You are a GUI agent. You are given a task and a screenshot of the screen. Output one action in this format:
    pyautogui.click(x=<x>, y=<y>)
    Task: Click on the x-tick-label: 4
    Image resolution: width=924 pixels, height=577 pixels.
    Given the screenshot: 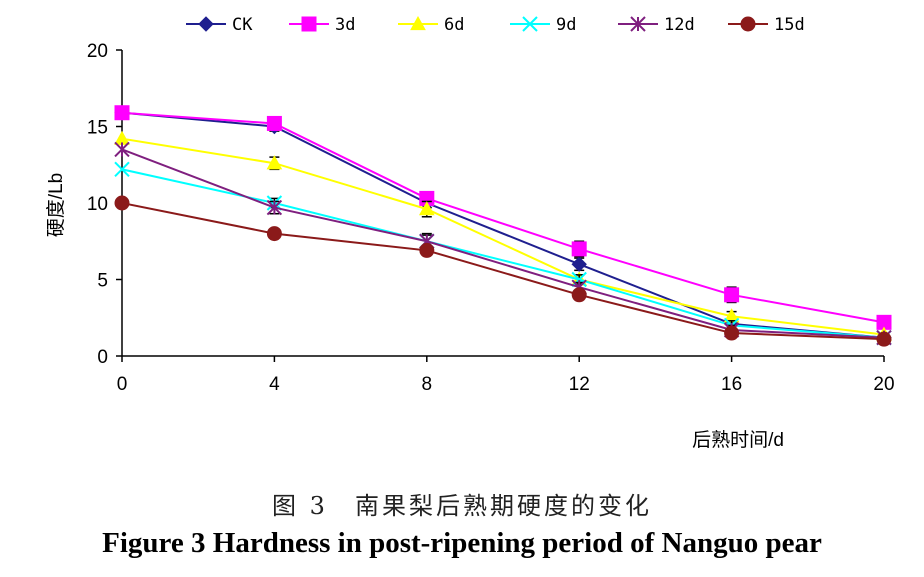 What is the action you would take?
    pyautogui.click(x=274, y=384)
    